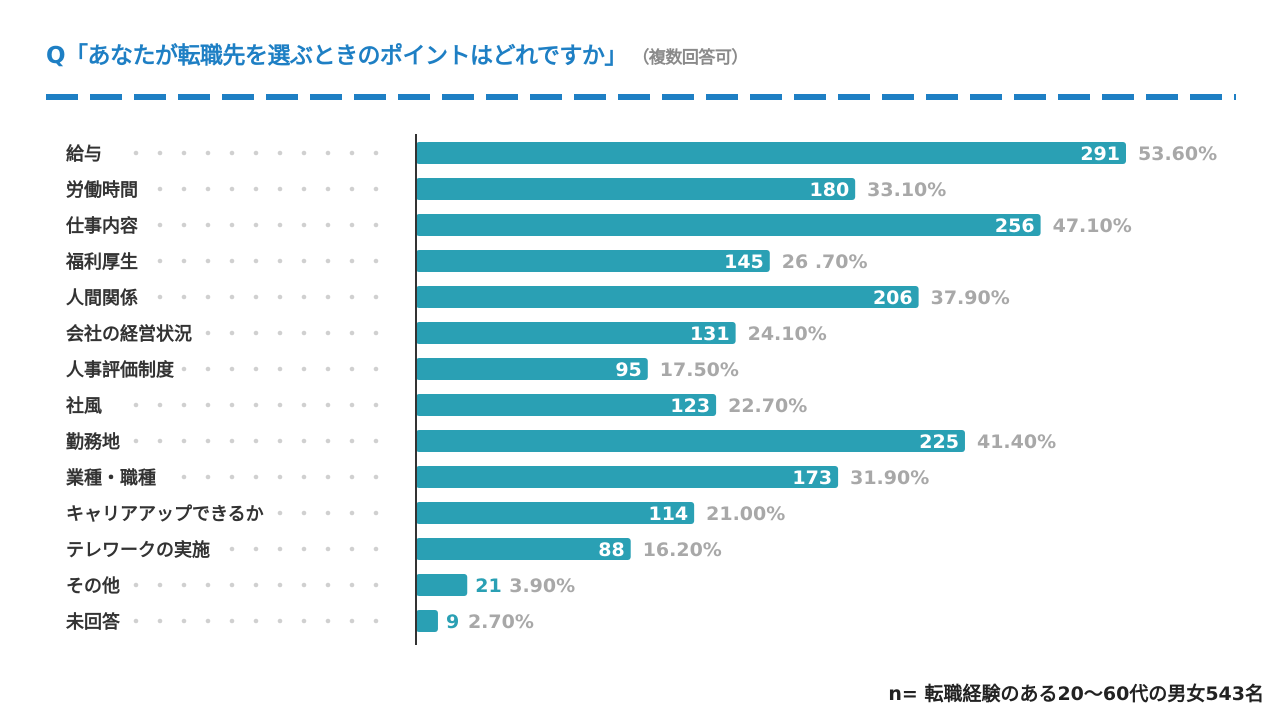  I want to click on percent-label: 3.90%, so click(542, 586).